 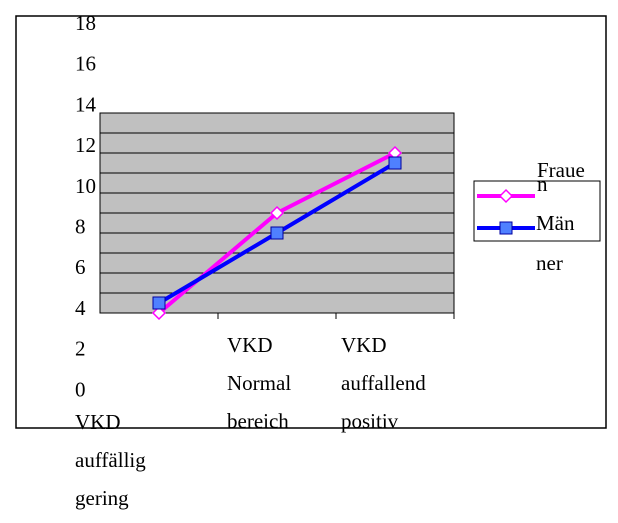 What do you see at coordinates (110, 460) in the screenshot?
I see `x-tick-label: VKD auffällig gering` at bounding box center [110, 460].